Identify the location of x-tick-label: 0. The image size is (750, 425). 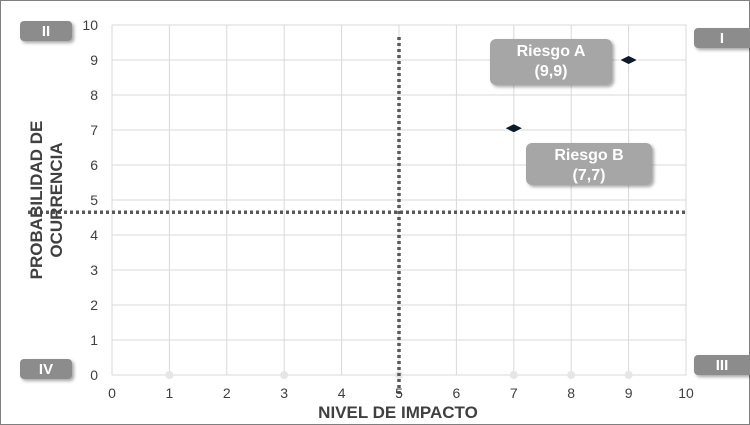
(112, 393).